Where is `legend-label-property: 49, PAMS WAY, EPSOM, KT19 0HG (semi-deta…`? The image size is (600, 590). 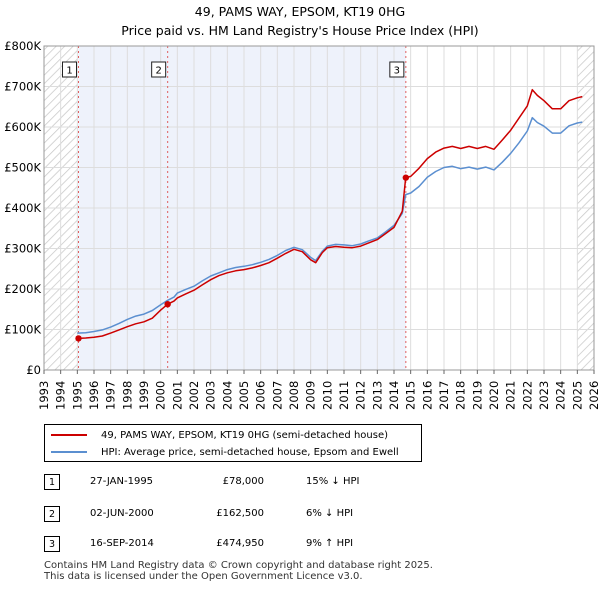
legend-label-property: 49, PAMS WAY, EPSOM, KT19 0HG (semi-deta… is located at coordinates (245, 435).